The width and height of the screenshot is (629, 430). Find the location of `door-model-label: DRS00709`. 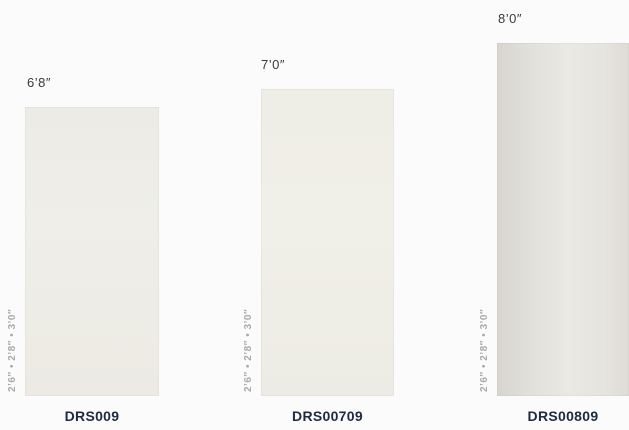

door-model-label: DRS00709 is located at coordinates (327, 416).